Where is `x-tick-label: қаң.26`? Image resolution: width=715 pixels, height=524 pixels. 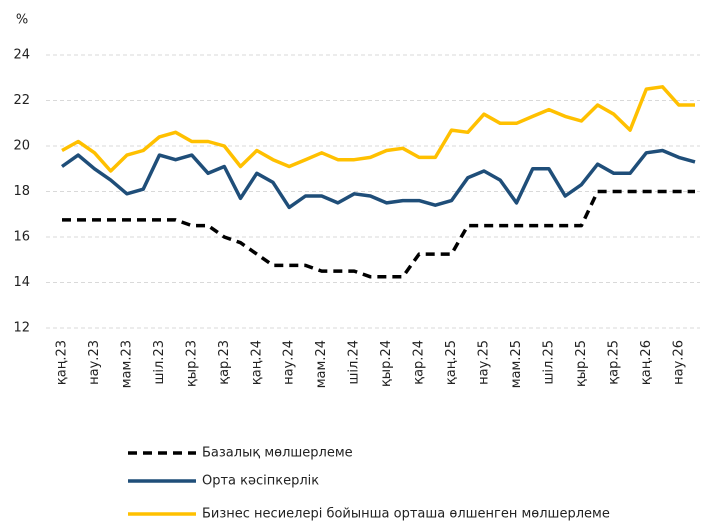
x-tick-label: қаң.26 is located at coordinates (646, 362).